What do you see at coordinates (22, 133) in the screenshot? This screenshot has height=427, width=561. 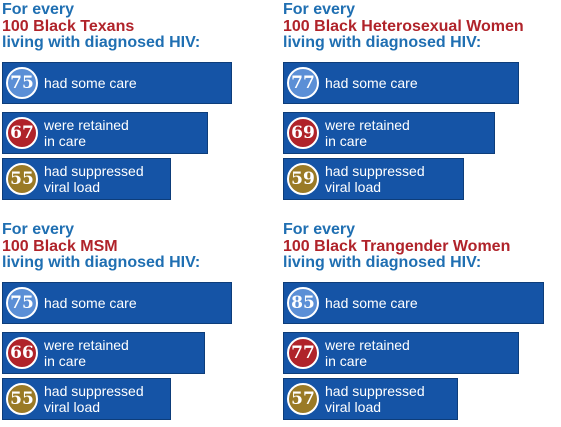 I see `bar-value-label: 67` at bounding box center [22, 133].